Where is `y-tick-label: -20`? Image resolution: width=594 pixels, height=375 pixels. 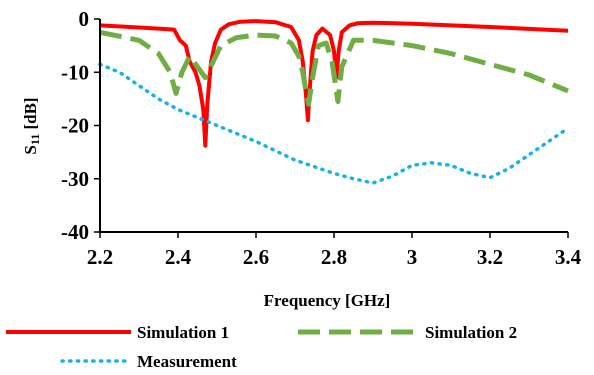 y-tick-label: -20 is located at coordinates (75, 126).